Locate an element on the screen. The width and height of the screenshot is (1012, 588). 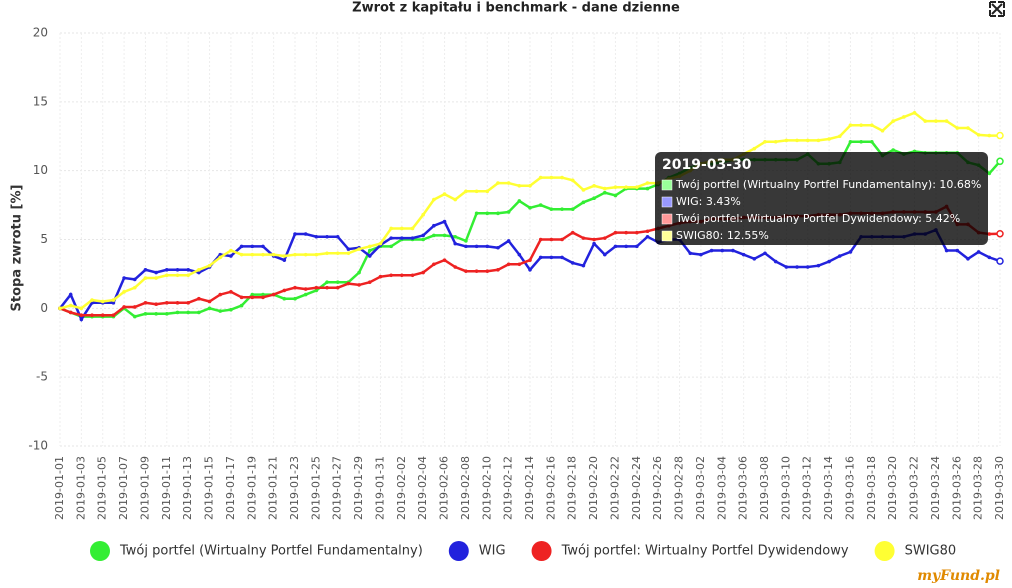
tooltip-value: 5.42% is located at coordinates (942, 218).